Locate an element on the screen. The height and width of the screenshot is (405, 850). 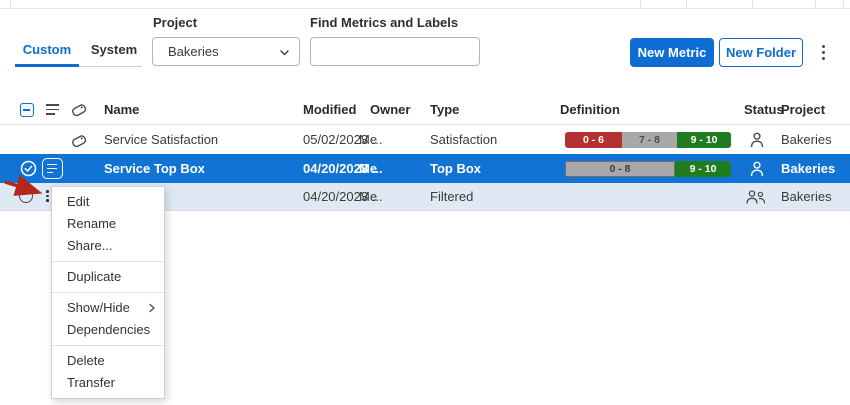
status-shared-icon is located at coordinates (756, 196).